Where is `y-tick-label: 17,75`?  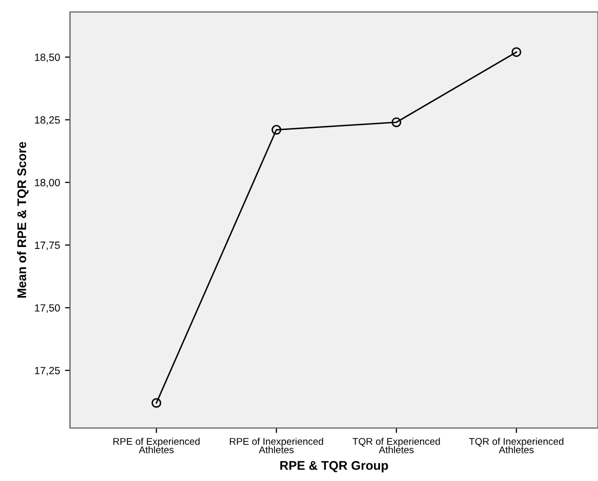
y-tick-label: 17,75 is located at coordinates (47, 246).